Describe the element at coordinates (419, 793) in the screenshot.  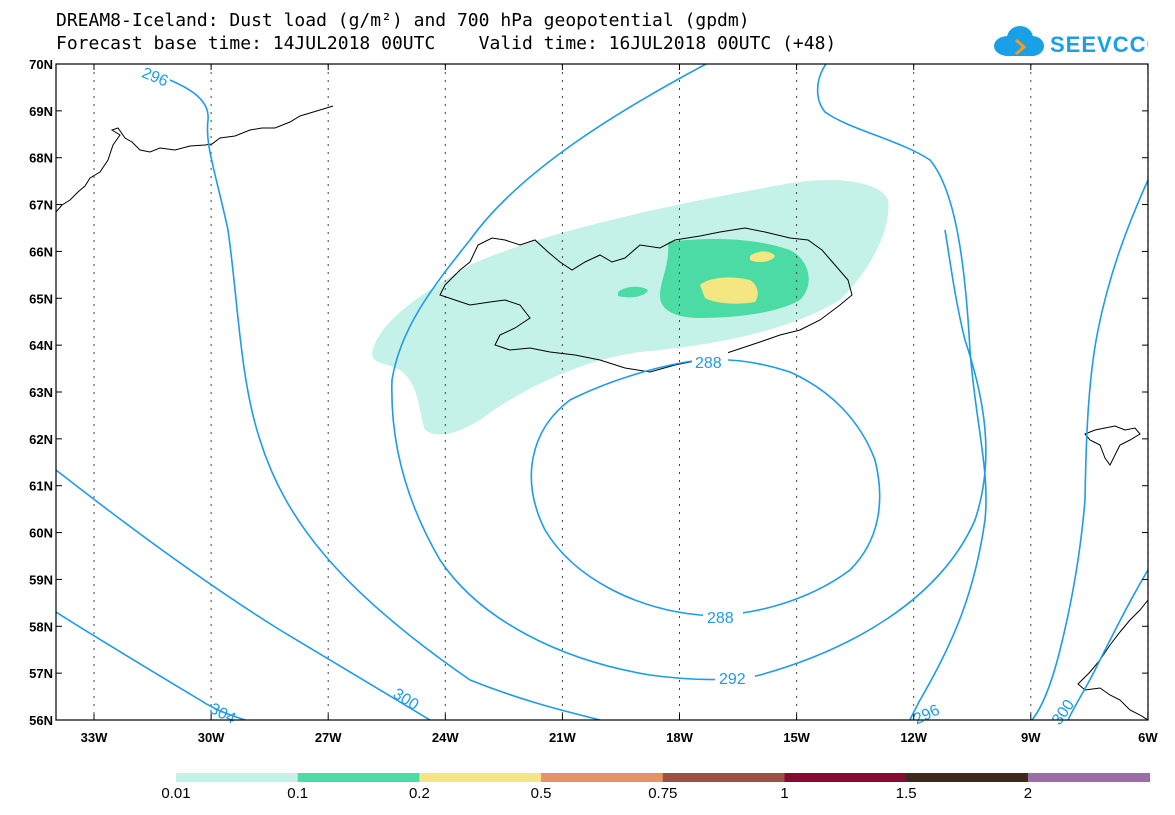
I see `colorbar-label: 0.2` at that location.